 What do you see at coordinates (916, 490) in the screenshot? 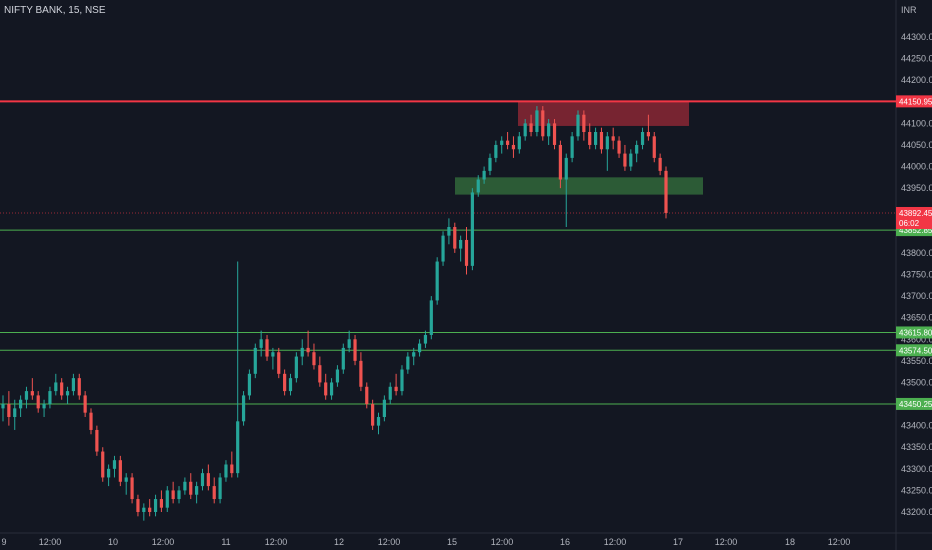
I see `y-tick-label: 43250.00` at bounding box center [916, 490].